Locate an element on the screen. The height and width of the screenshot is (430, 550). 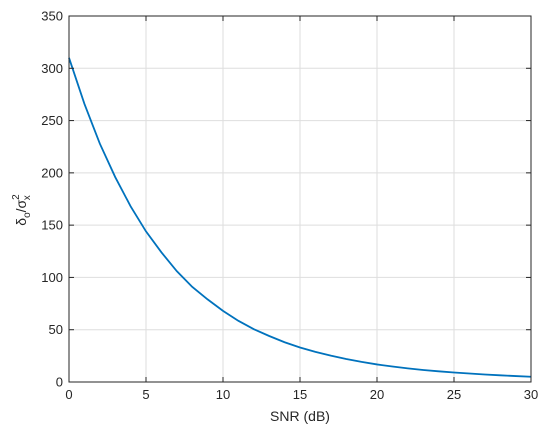
x-tick-label: 25 is located at coordinates (454, 394).